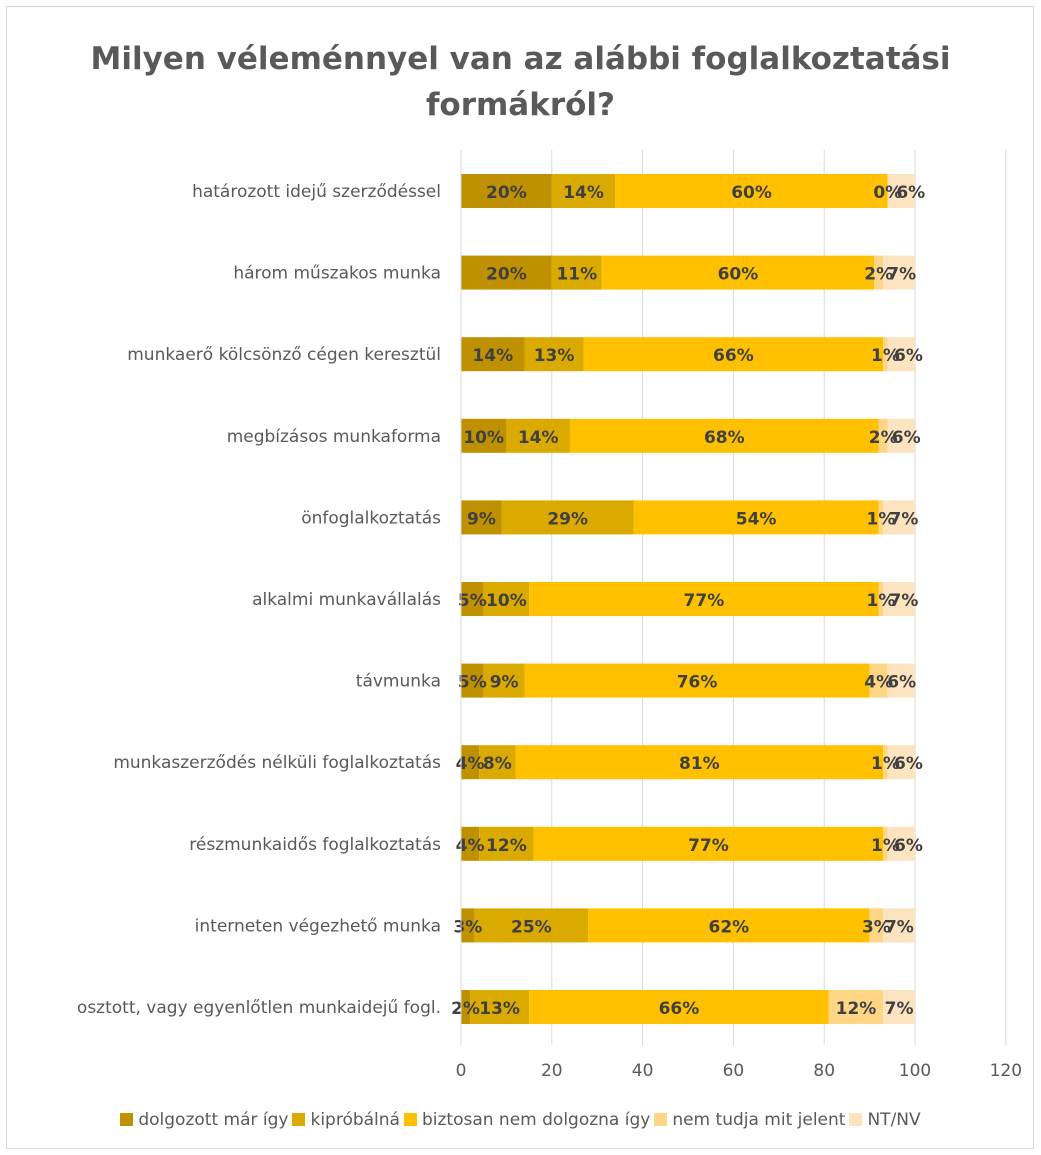 This screenshot has height=1155, width=1041. What do you see at coordinates (576, 275) in the screenshot?
I see `data-label: 11%` at bounding box center [576, 275].